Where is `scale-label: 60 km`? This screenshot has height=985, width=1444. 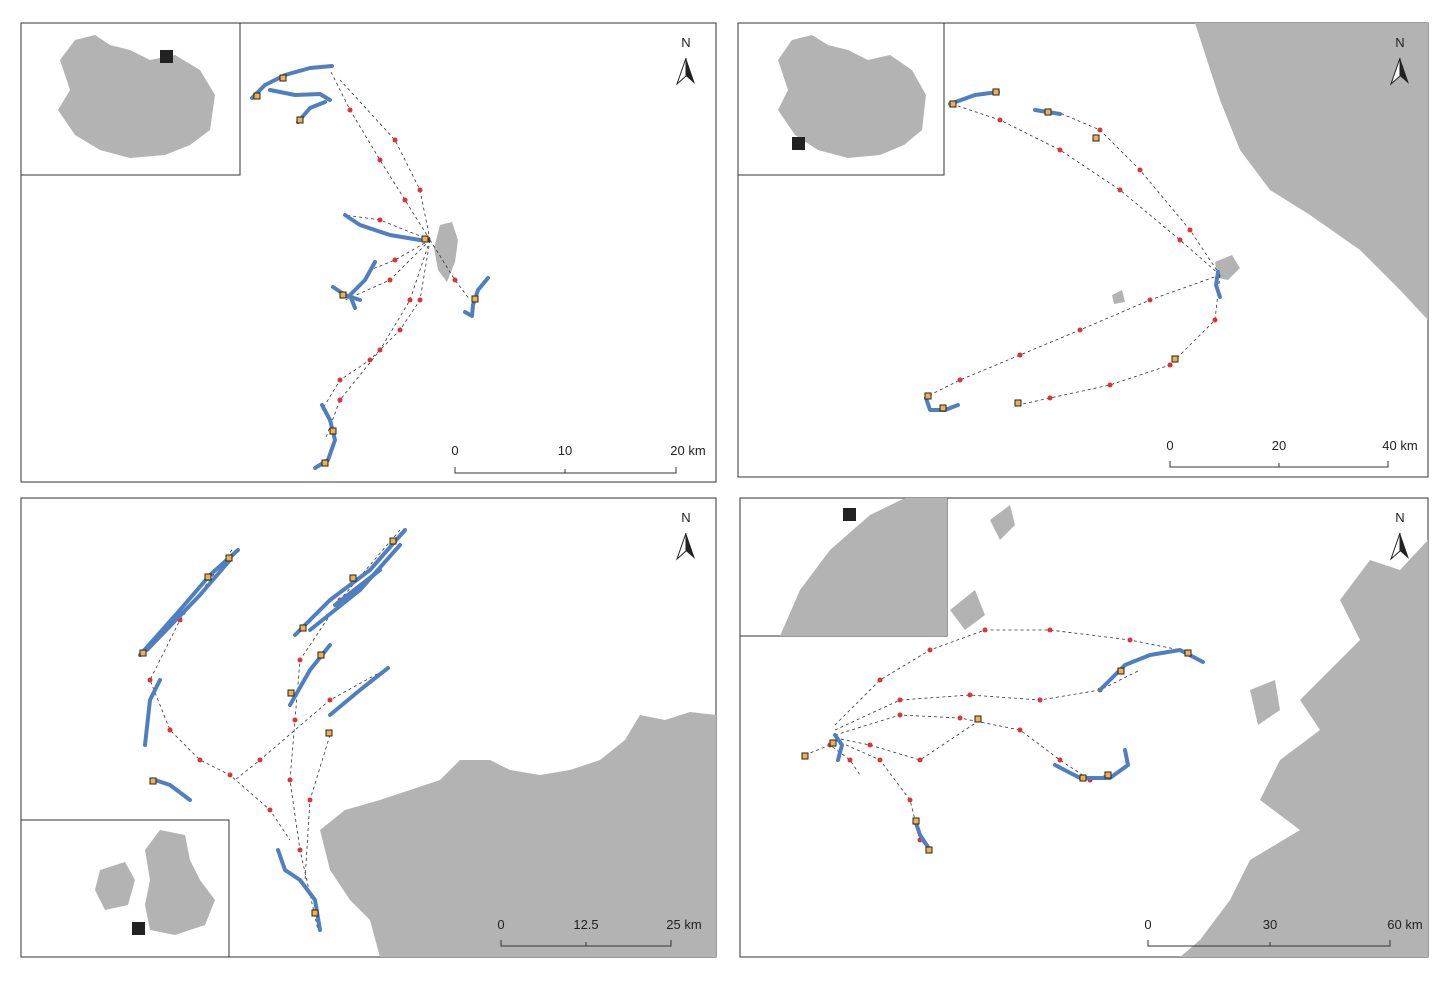
scale-label: 60 km is located at coordinates (1404, 924).